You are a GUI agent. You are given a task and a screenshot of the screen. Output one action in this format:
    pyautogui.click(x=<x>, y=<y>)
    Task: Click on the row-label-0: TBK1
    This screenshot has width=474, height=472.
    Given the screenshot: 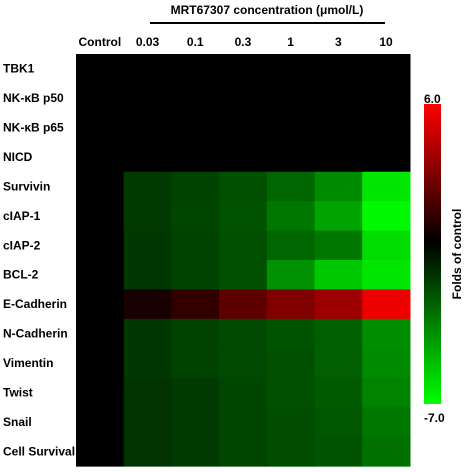 What is the action you would take?
    pyautogui.click(x=19, y=69)
    